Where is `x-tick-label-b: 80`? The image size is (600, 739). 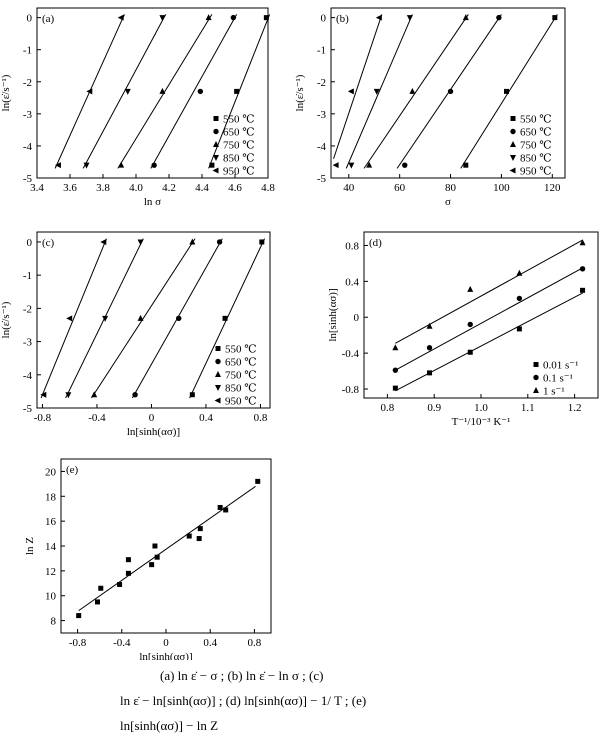
x-tick-label-b: 80 is located at coordinates (451, 188).